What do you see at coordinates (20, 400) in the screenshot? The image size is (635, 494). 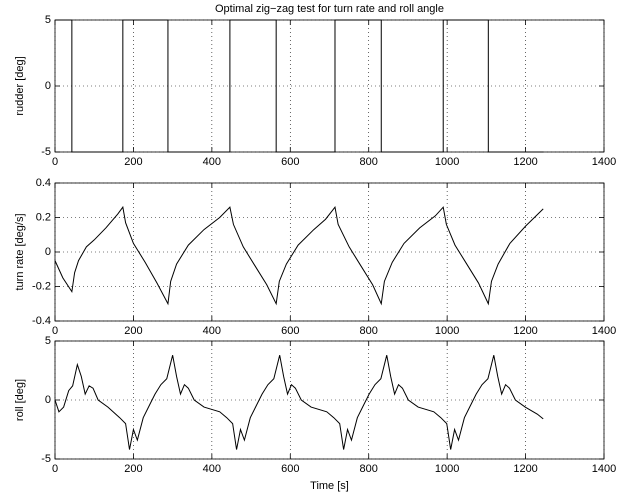 I see `y-axis-label: roll [deg]` at bounding box center [20, 400].